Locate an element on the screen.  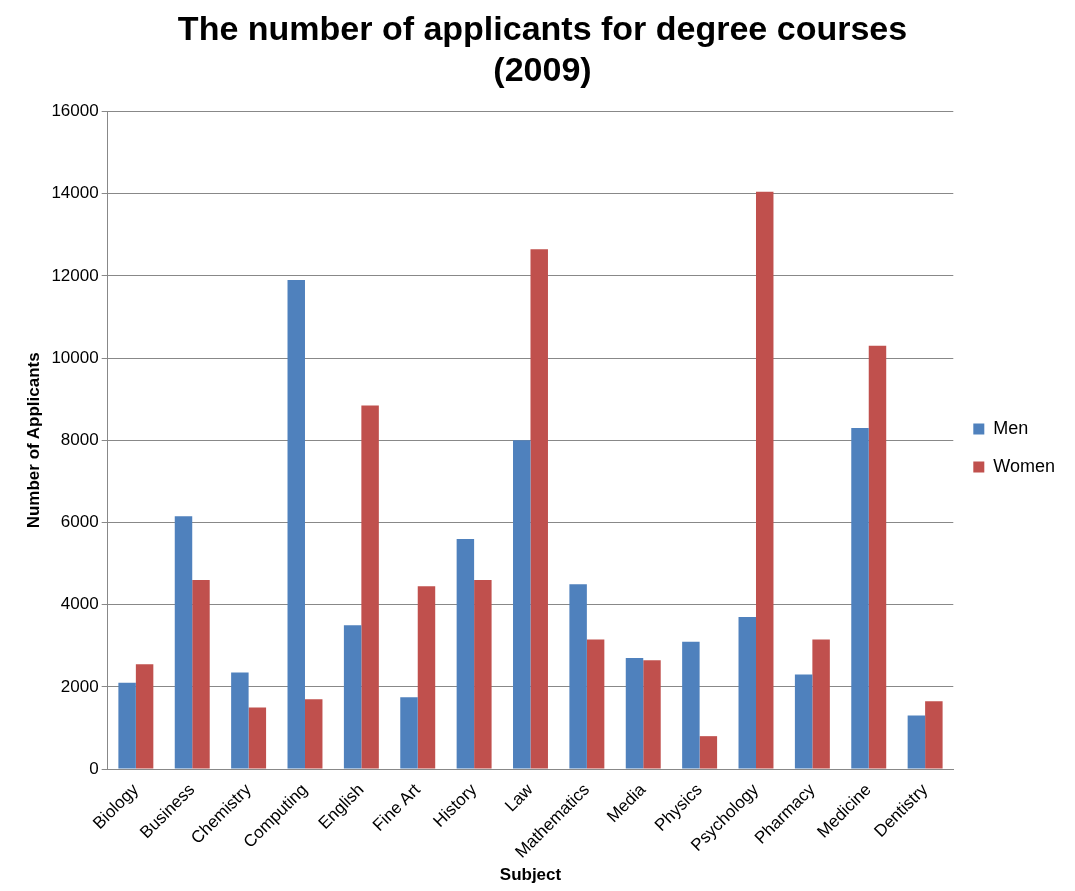
y-tick-label: 6000 is located at coordinates (79, 522).